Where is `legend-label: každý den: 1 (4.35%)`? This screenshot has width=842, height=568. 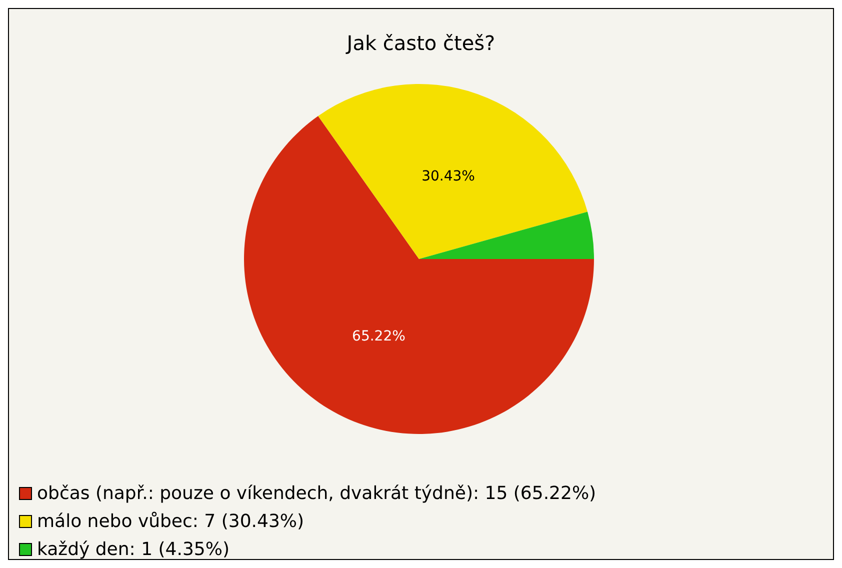 legend-label: každý den: 1 (4.35%) is located at coordinates (133, 549).